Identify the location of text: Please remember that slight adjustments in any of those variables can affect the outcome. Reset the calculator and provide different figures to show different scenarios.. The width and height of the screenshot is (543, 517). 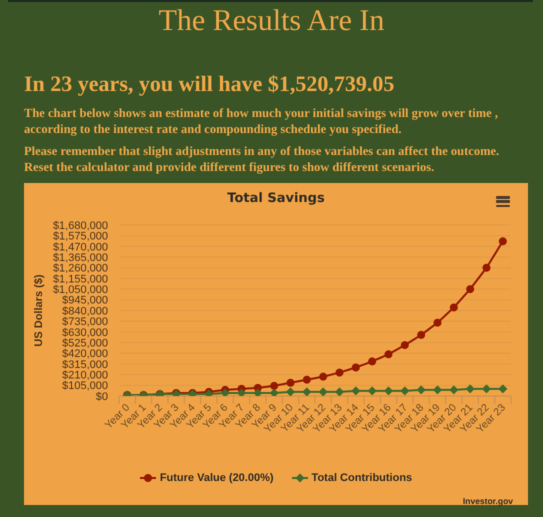
(262, 159).